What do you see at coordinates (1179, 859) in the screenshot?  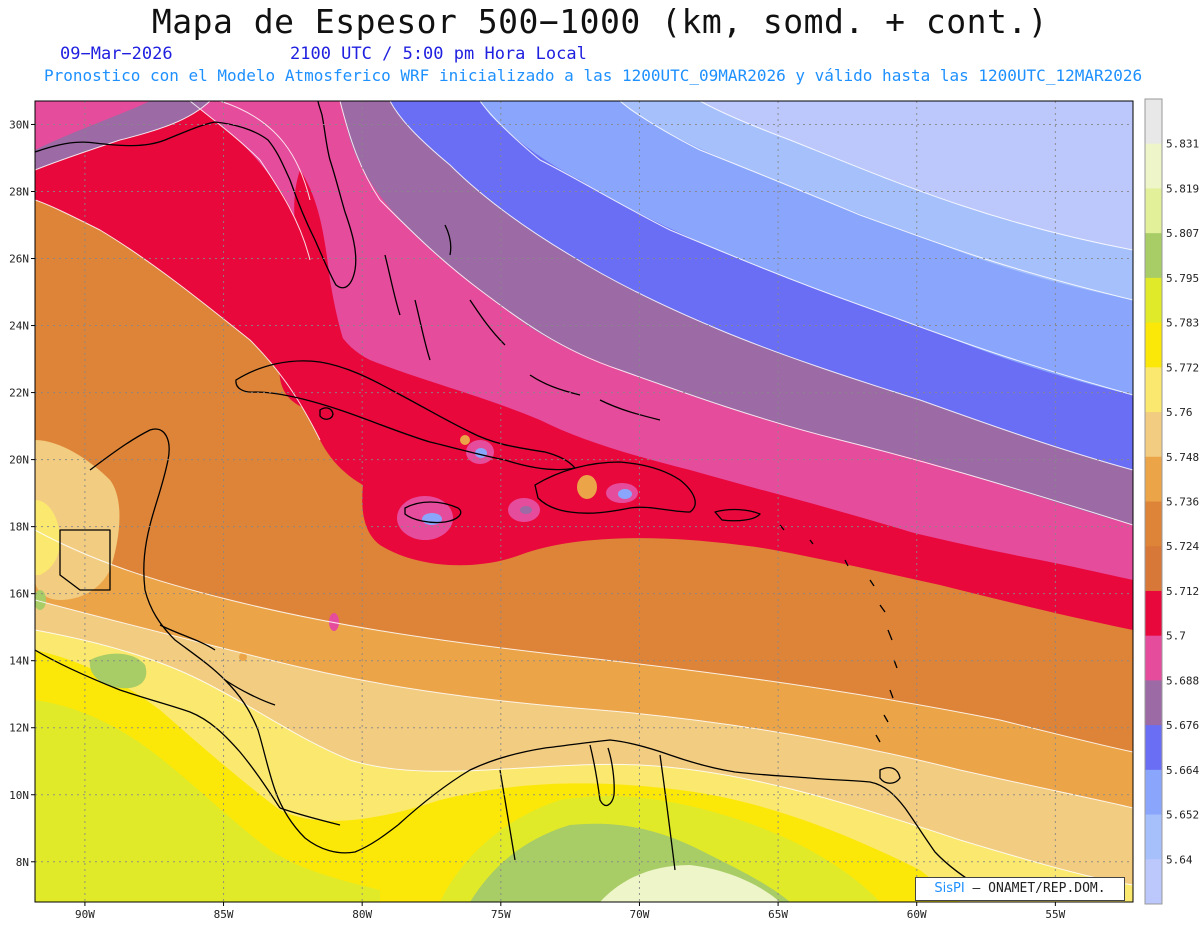 I see `colorbar-label: 5.64` at bounding box center [1179, 859].